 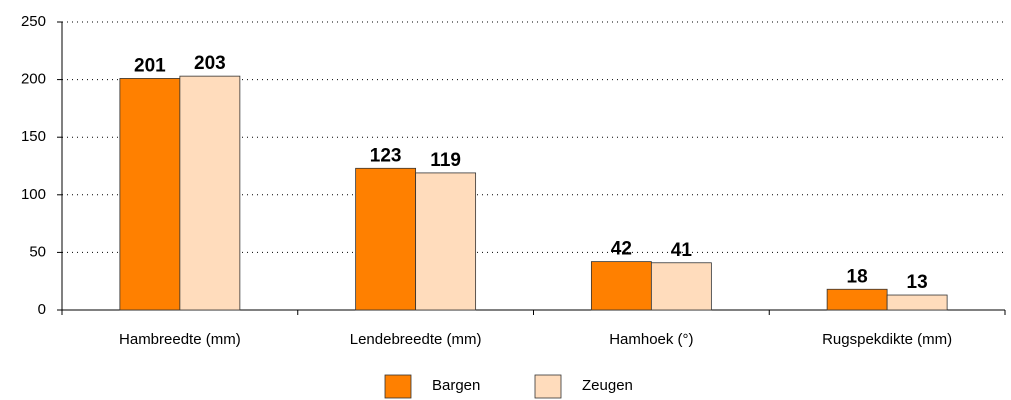 What do you see at coordinates (456, 385) in the screenshot?
I see `legend-label: Bargen` at bounding box center [456, 385].